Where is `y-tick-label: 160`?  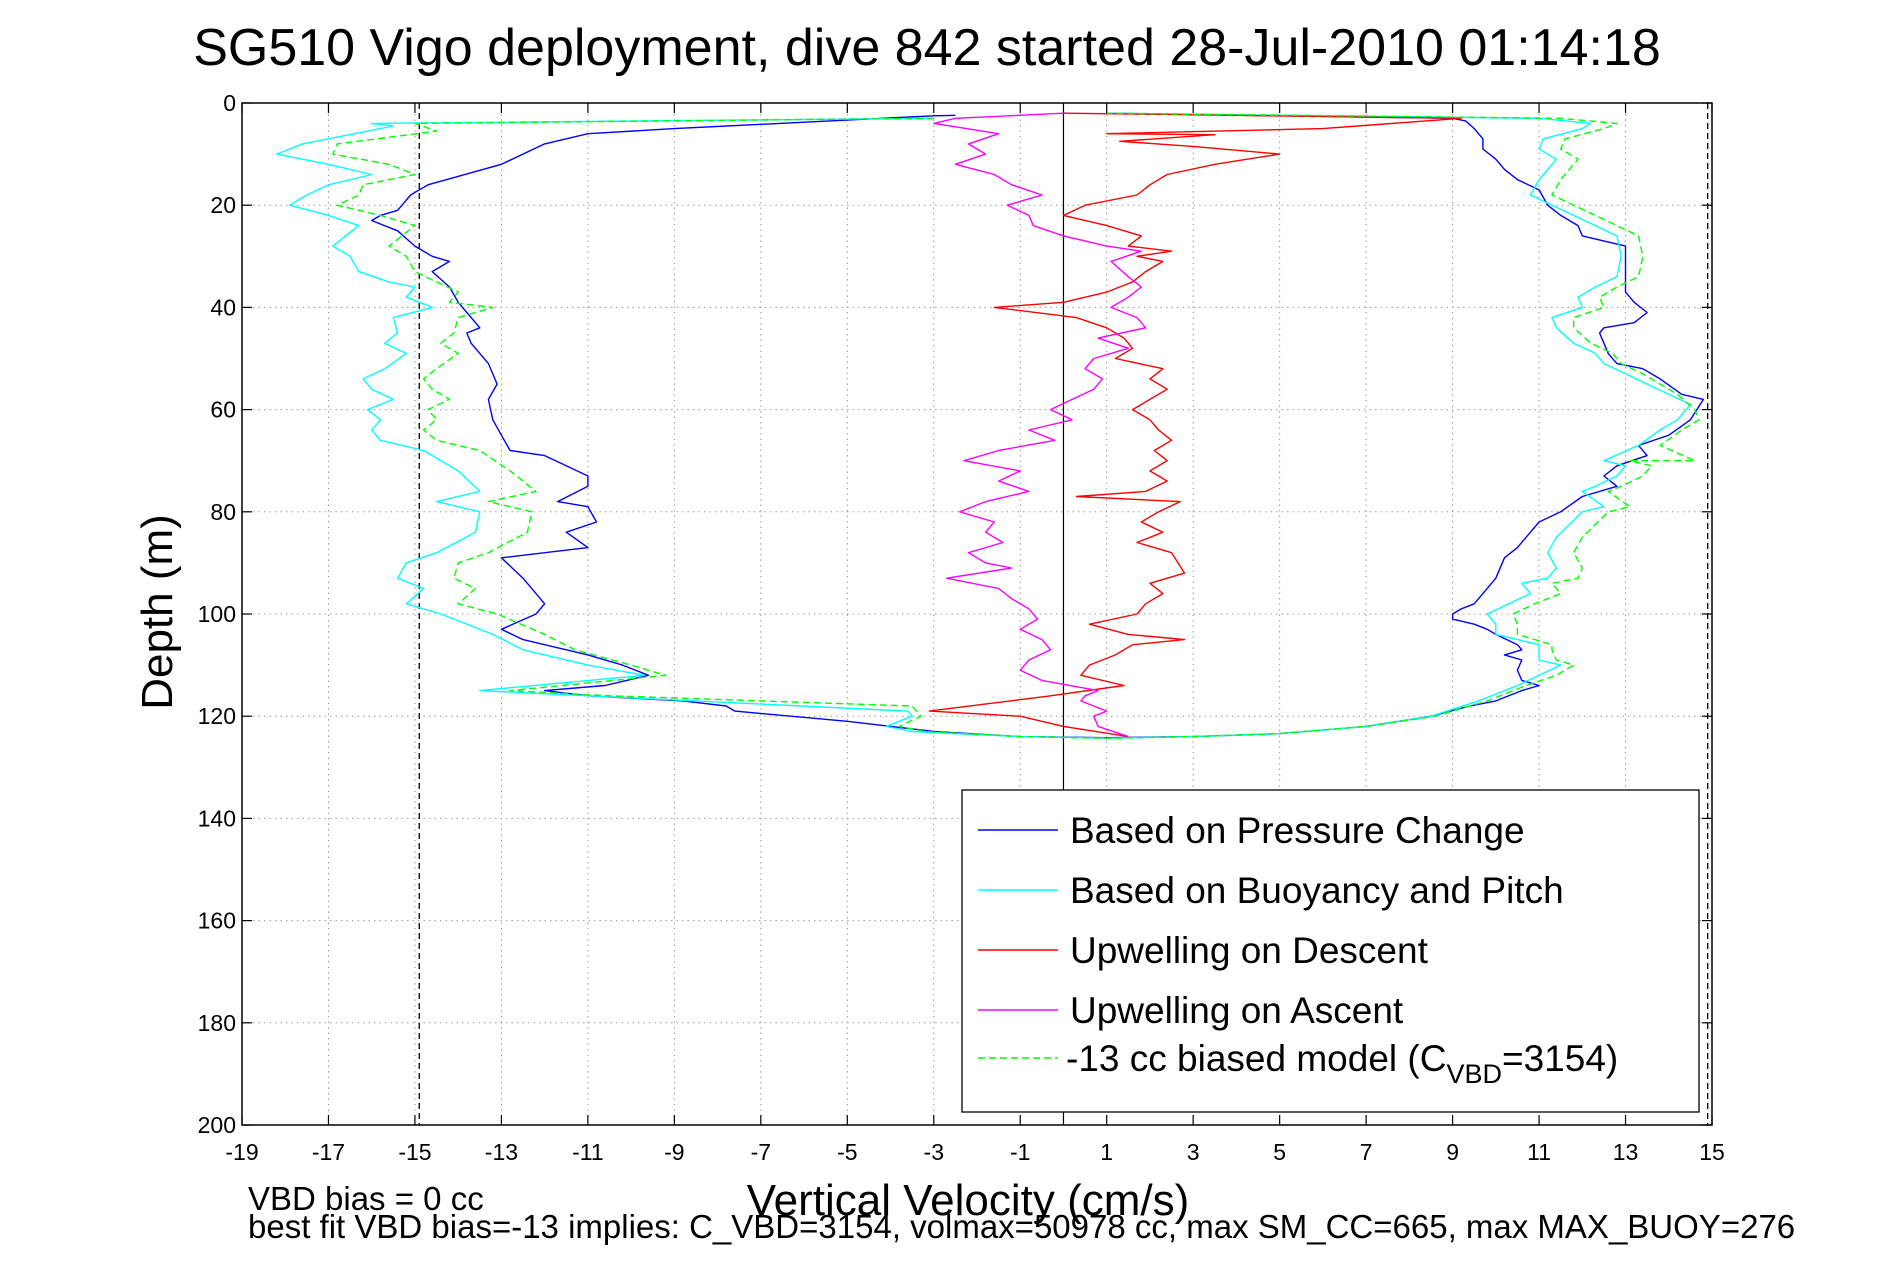
y-tick-label: 160 is located at coordinates (217, 921).